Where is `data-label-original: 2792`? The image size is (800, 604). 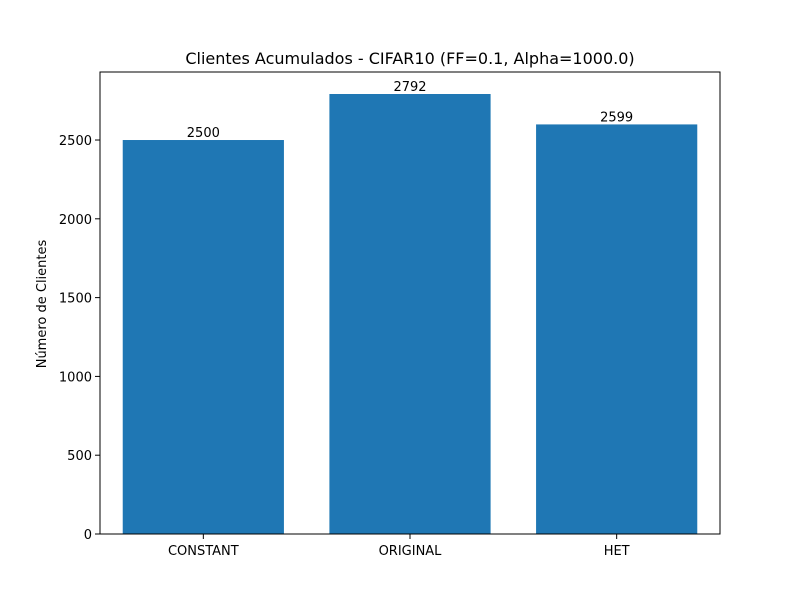 data-label-original: 2792 is located at coordinates (409, 87).